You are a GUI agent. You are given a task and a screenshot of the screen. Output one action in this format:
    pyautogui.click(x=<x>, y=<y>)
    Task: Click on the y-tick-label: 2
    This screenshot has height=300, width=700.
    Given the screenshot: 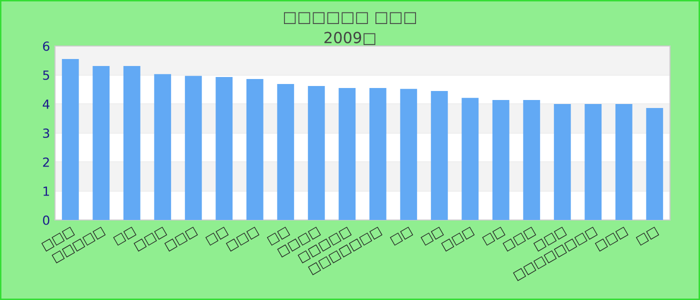 What is the action you would take?
    pyautogui.click(x=46, y=162)
    